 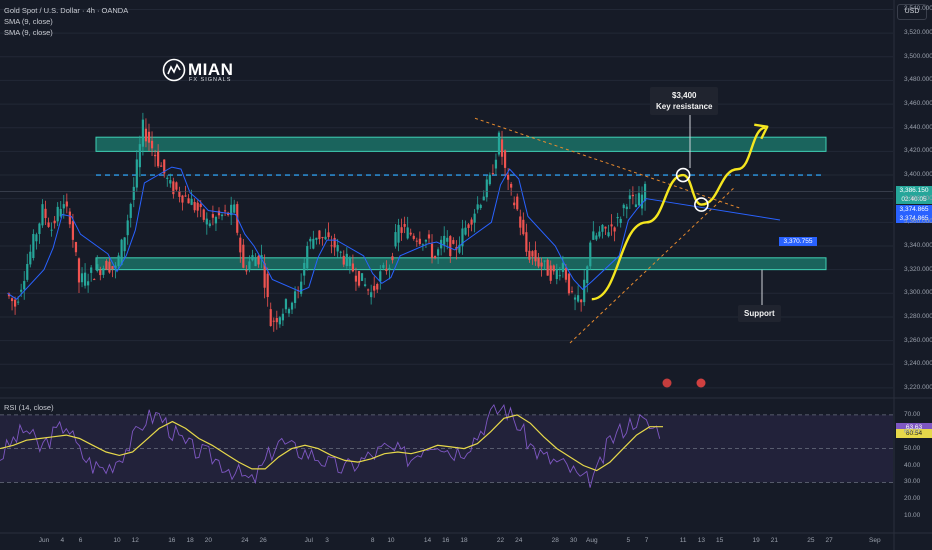 What do you see at coordinates (66, 10) in the screenshot?
I see `symbol-title: Gold Spot / U.S. Dollar · 4h · OANDA` at bounding box center [66, 10].